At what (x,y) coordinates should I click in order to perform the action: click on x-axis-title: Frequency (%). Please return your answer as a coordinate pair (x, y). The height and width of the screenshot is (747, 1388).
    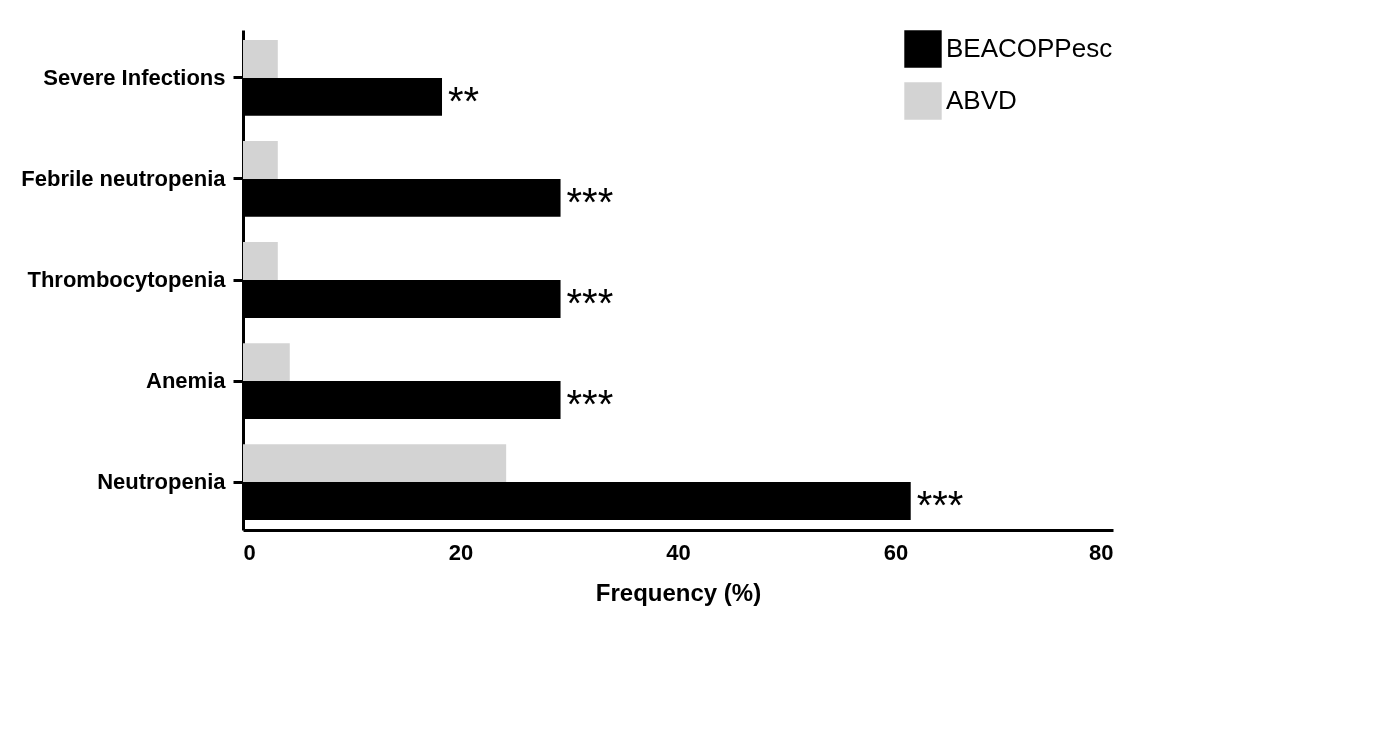
    Looking at the image, I should click on (678, 592).